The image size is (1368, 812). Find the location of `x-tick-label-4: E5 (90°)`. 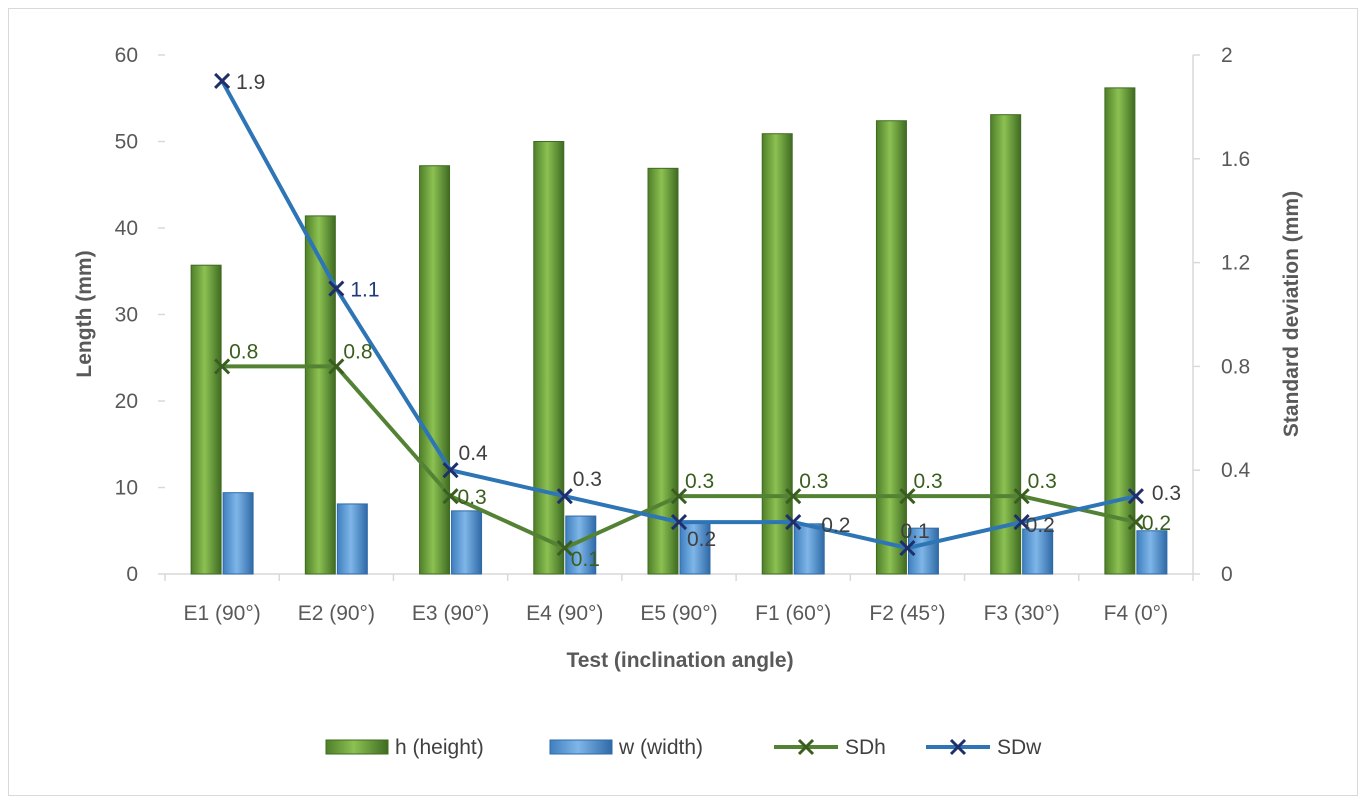

x-tick-label-4: E5 (90°) is located at coordinates (678, 613).